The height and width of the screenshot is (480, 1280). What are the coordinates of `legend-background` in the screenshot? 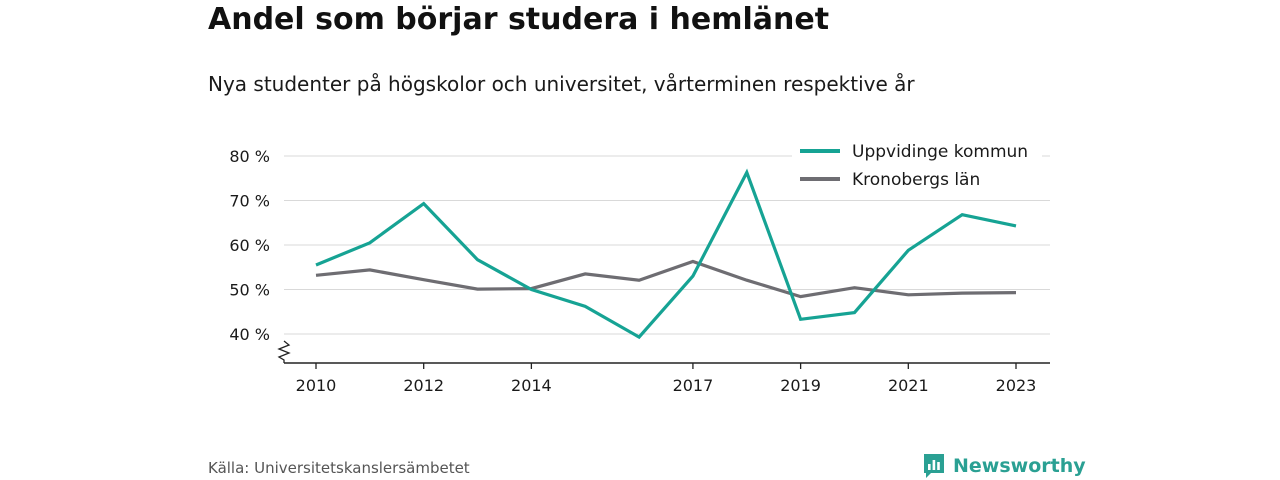 It's located at (917, 166).